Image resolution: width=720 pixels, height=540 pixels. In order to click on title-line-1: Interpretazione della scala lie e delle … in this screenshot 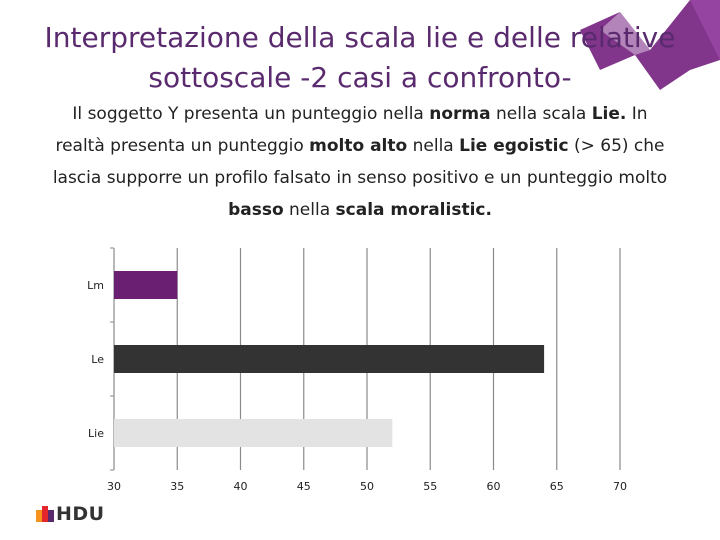, I will do `click(360, 37)`.